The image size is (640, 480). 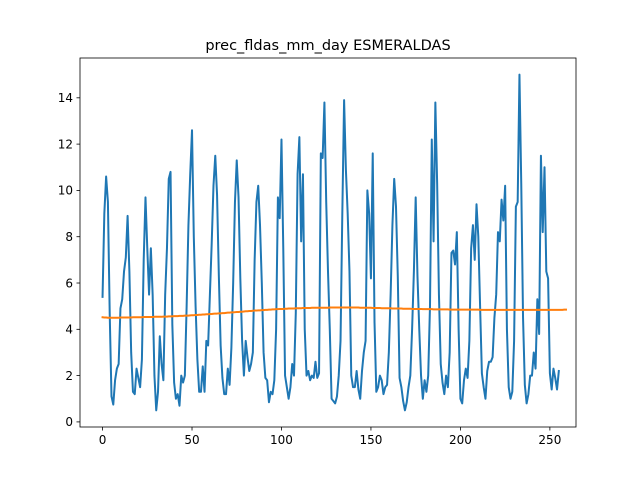 What do you see at coordinates (69, 237) in the screenshot?
I see `y-tick-label: 8` at bounding box center [69, 237].